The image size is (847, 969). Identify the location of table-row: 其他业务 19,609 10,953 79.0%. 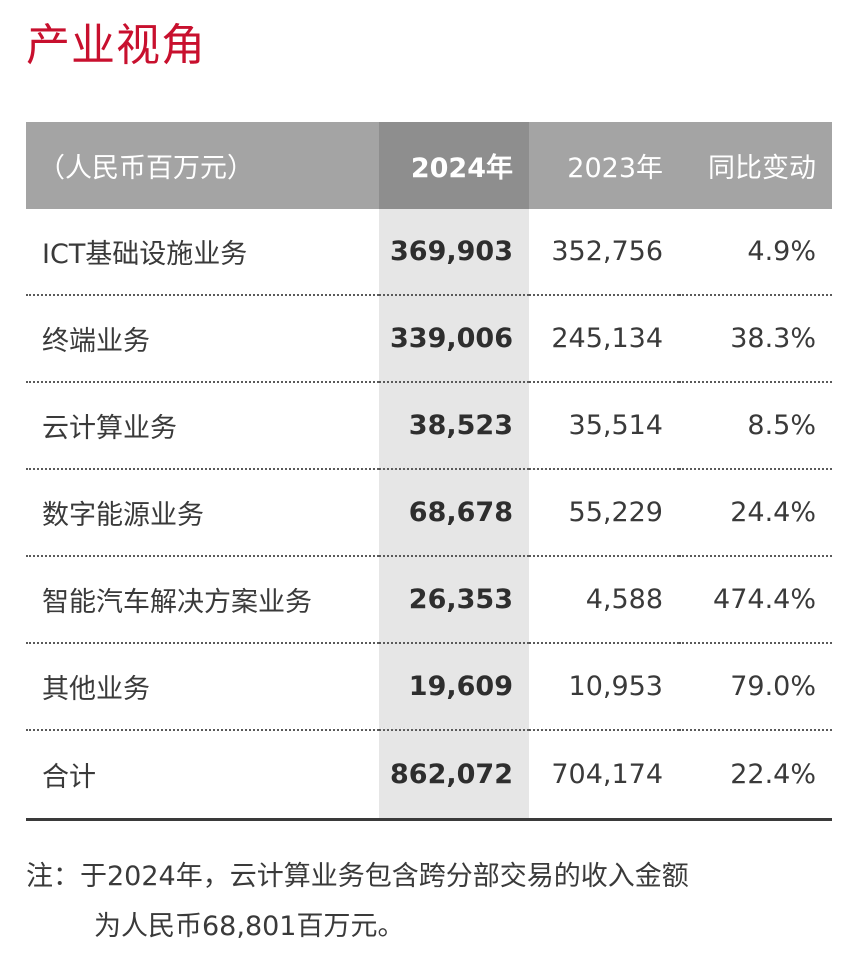
(429, 687).